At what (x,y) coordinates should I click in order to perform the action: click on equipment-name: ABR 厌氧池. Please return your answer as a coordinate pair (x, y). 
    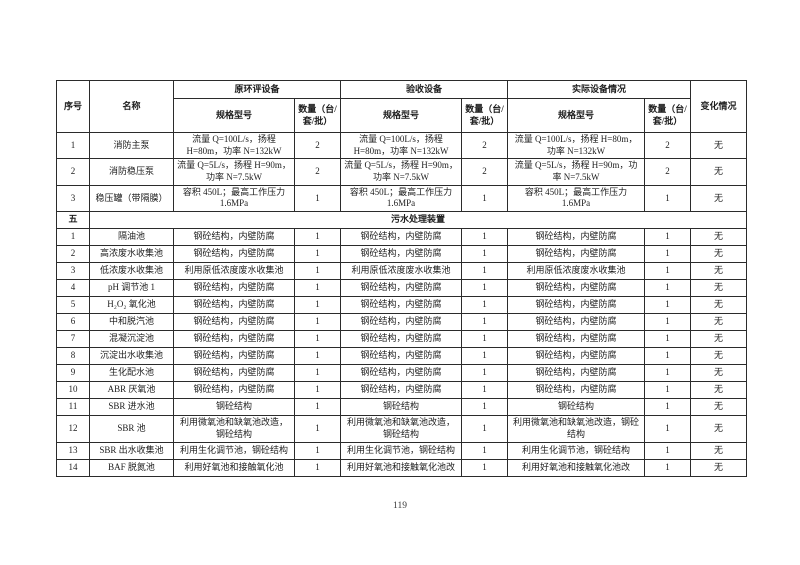
    Looking at the image, I should click on (131, 390).